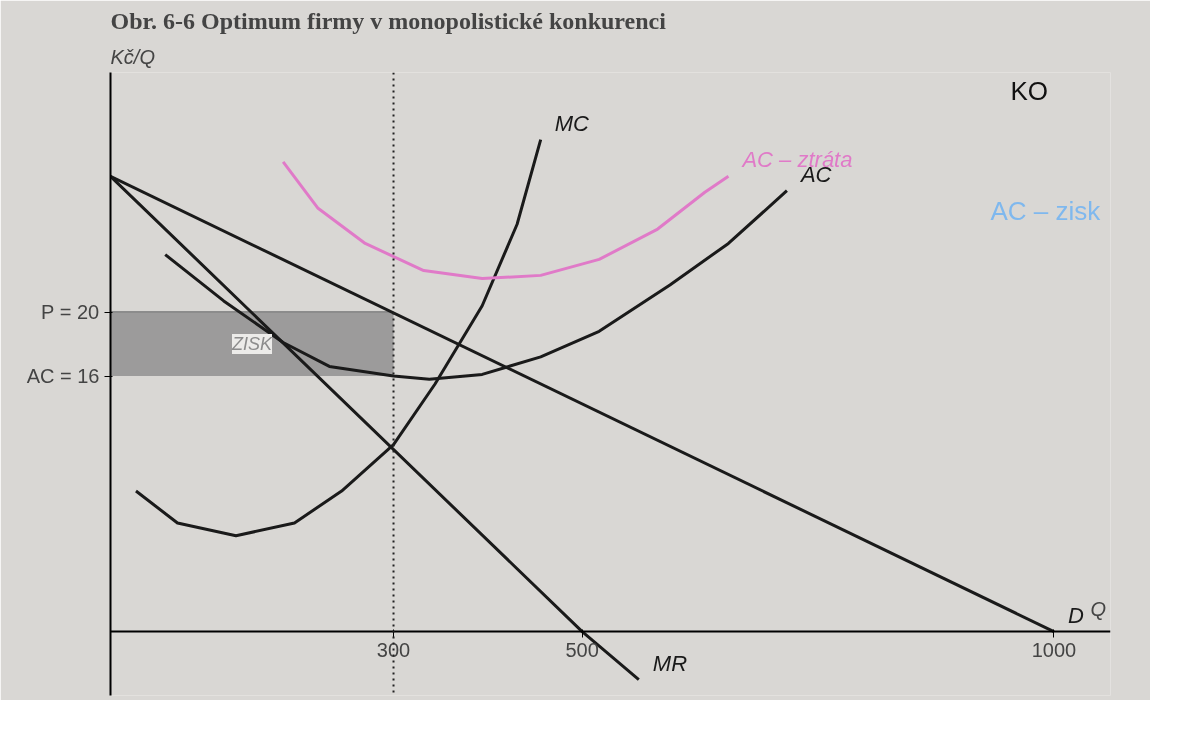 Image resolution: width=1178 pixels, height=736 pixels. I want to click on series-label: D, so click(1075, 615).